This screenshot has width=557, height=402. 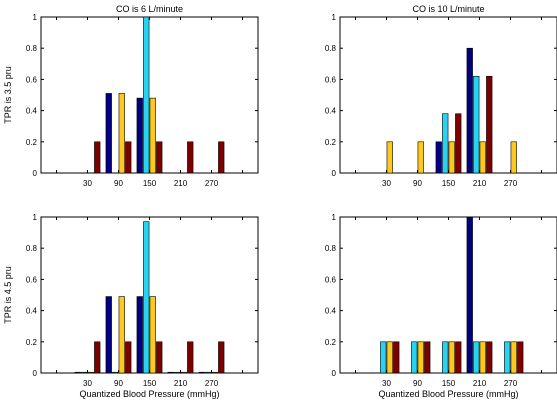 I want to click on y-axis-label: TPR is 3.5 pru, so click(x=8, y=95).